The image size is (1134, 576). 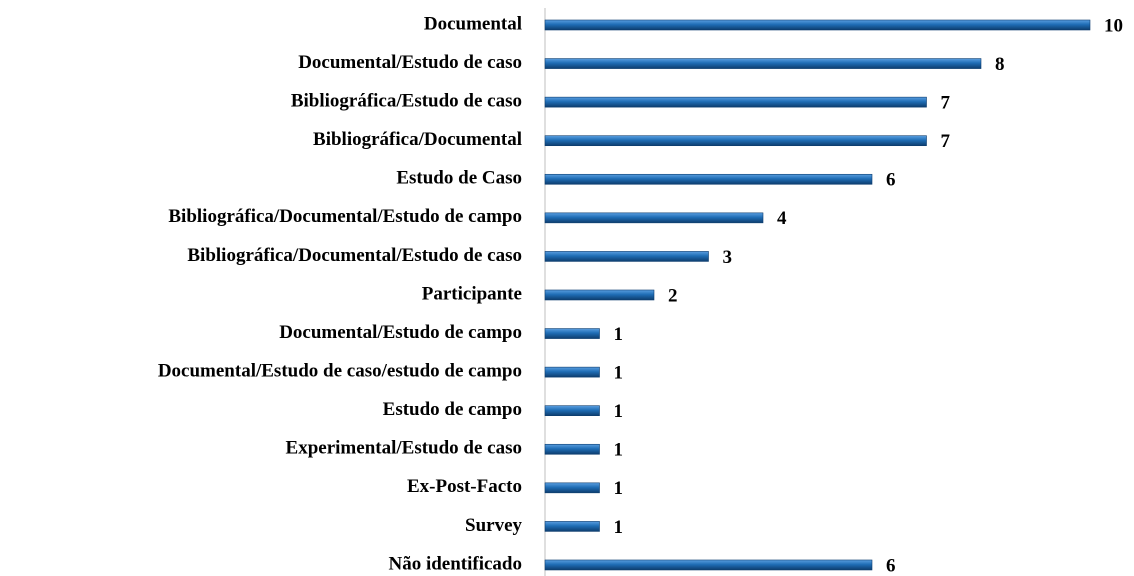 I want to click on category-label: Survey, so click(x=494, y=525).